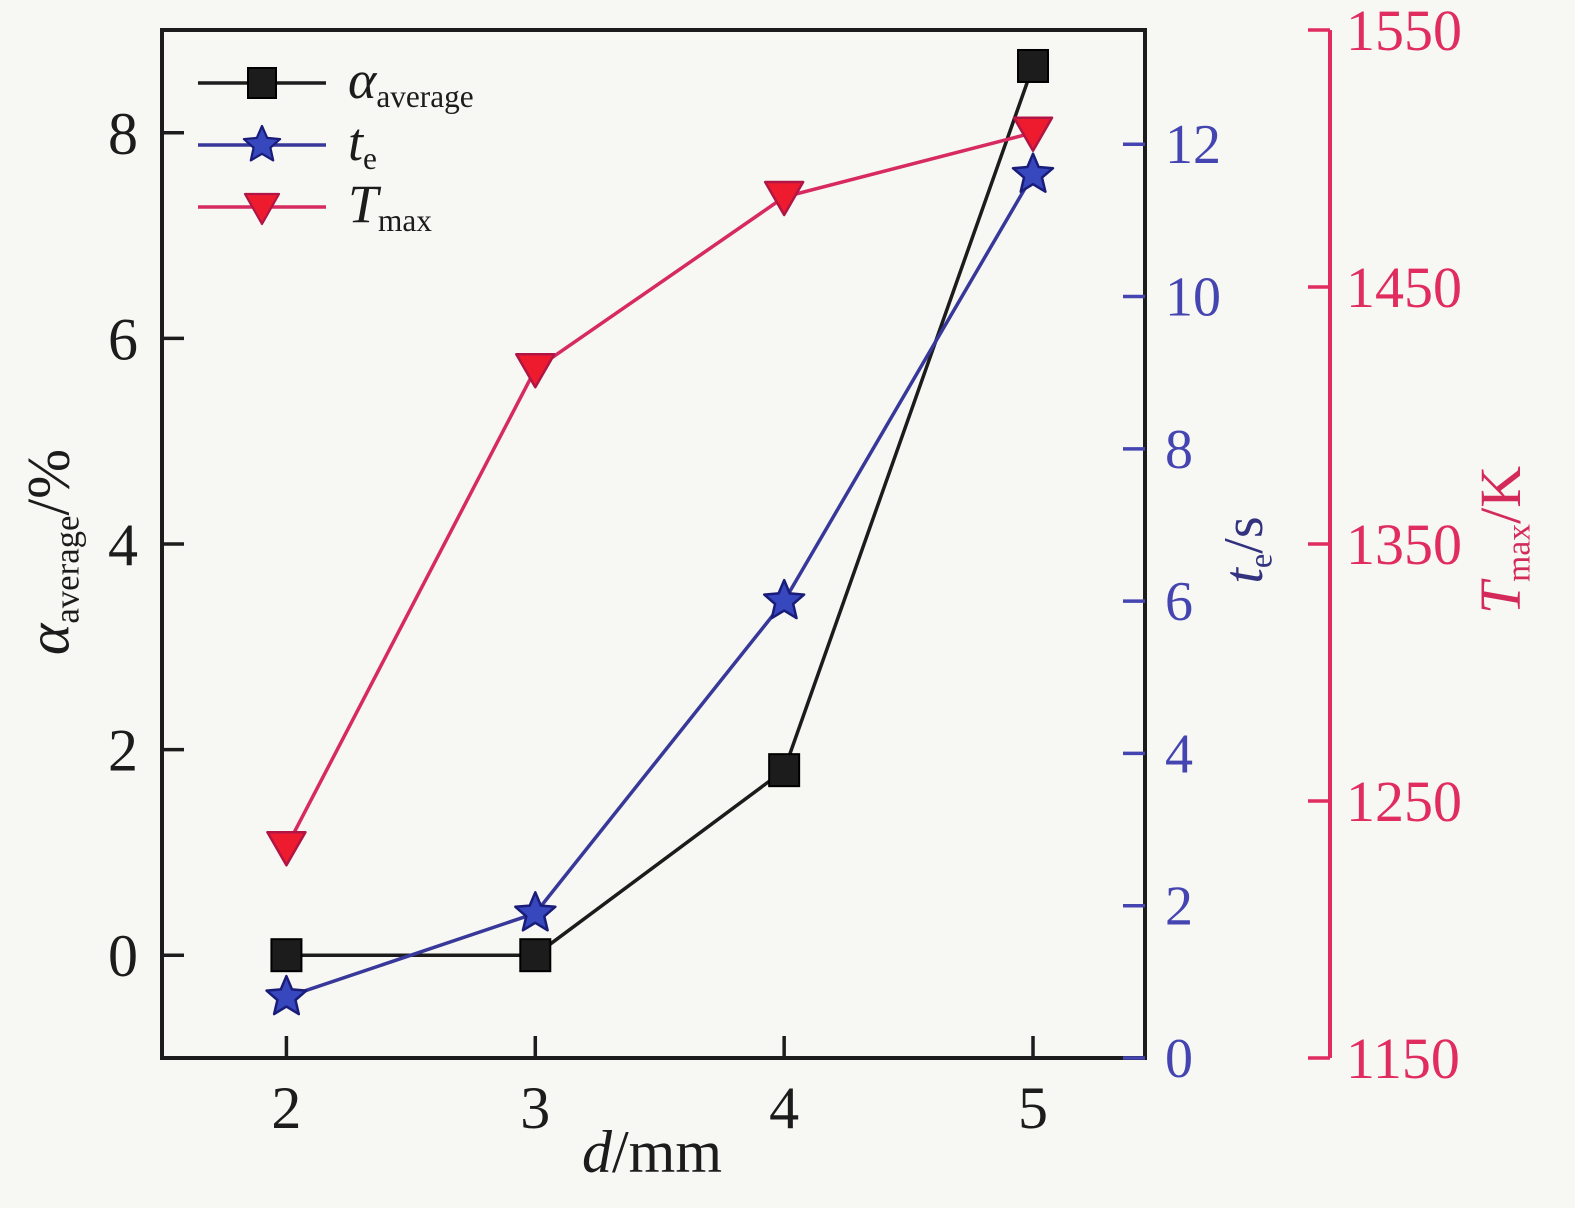 This screenshot has height=1208, width=1575. What do you see at coordinates (1179, 1059) in the screenshot?
I see `te-tick-label: 0` at bounding box center [1179, 1059].